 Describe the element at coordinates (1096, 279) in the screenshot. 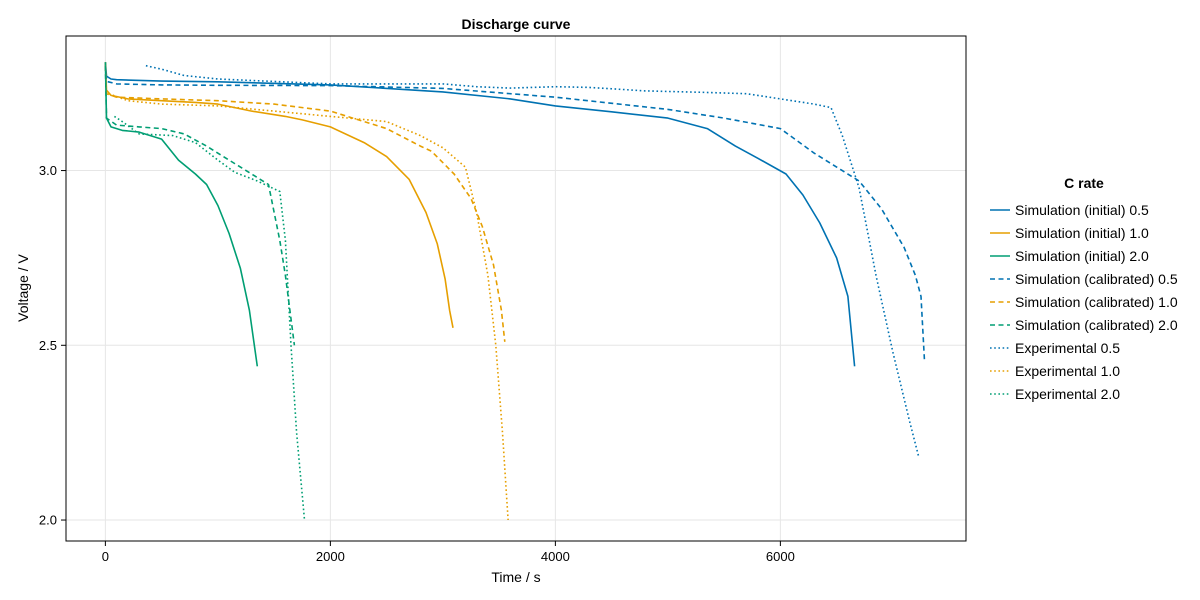

I see `legend-label: Simulation (calibrated) 0.5` at that location.